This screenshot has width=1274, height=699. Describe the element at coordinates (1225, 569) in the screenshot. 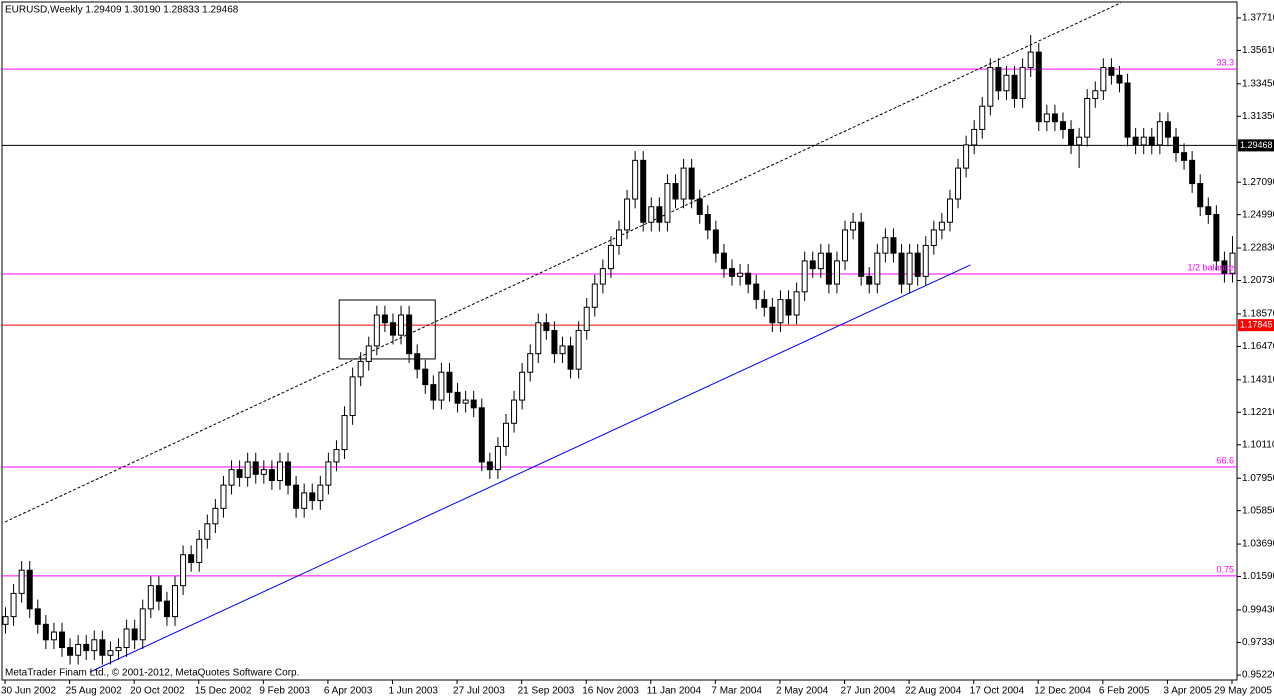

I see `level-label: 0.75` at that location.